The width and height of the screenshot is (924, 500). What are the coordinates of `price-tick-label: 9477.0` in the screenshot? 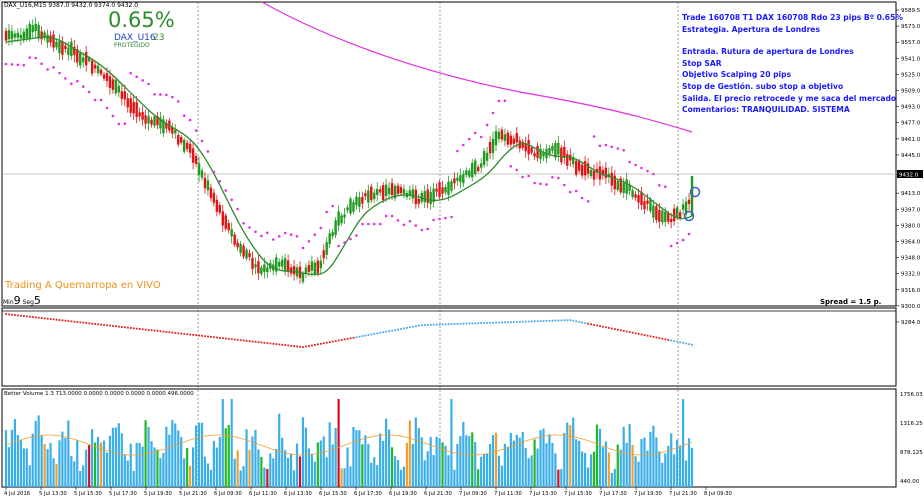 It's located at (911, 124).